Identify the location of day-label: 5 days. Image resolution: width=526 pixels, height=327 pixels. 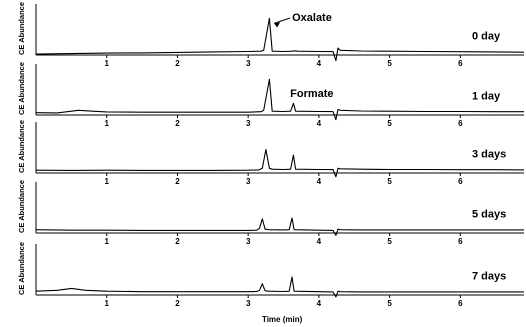
(489, 214).